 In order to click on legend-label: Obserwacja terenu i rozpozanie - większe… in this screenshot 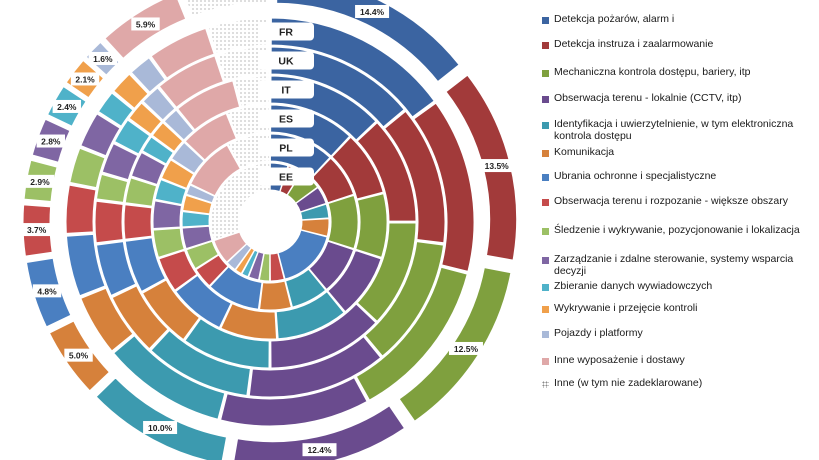, I will do `click(671, 201)`.